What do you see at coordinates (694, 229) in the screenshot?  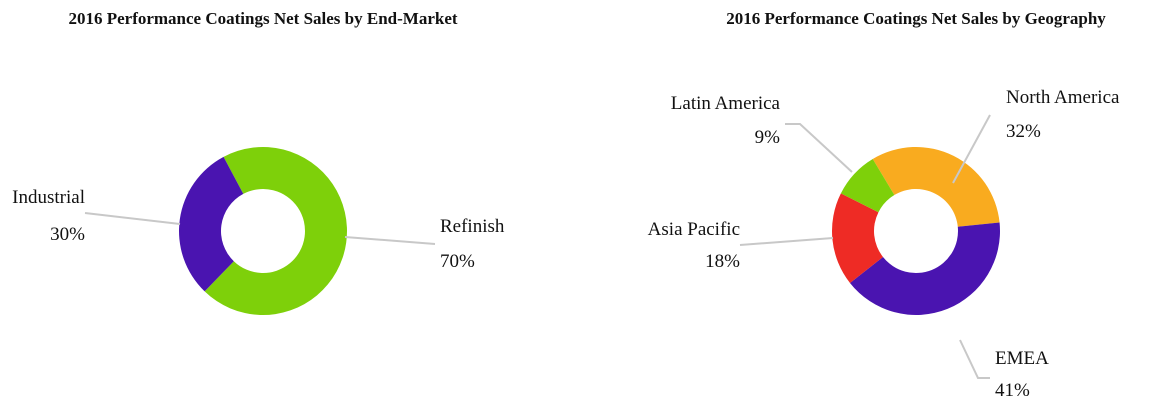 I see `segment-label: Asia Pacific` at bounding box center [694, 229].